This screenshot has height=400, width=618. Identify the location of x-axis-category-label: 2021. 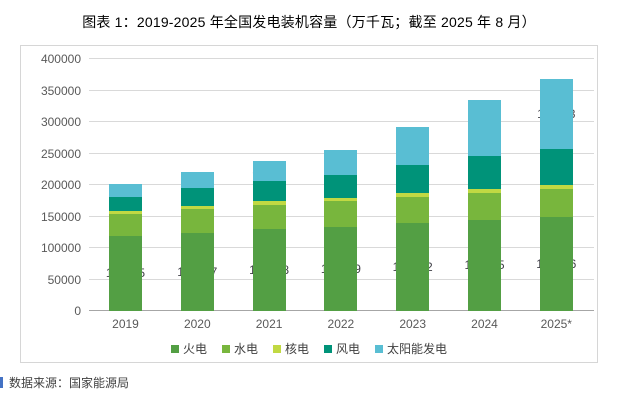
(269, 324).